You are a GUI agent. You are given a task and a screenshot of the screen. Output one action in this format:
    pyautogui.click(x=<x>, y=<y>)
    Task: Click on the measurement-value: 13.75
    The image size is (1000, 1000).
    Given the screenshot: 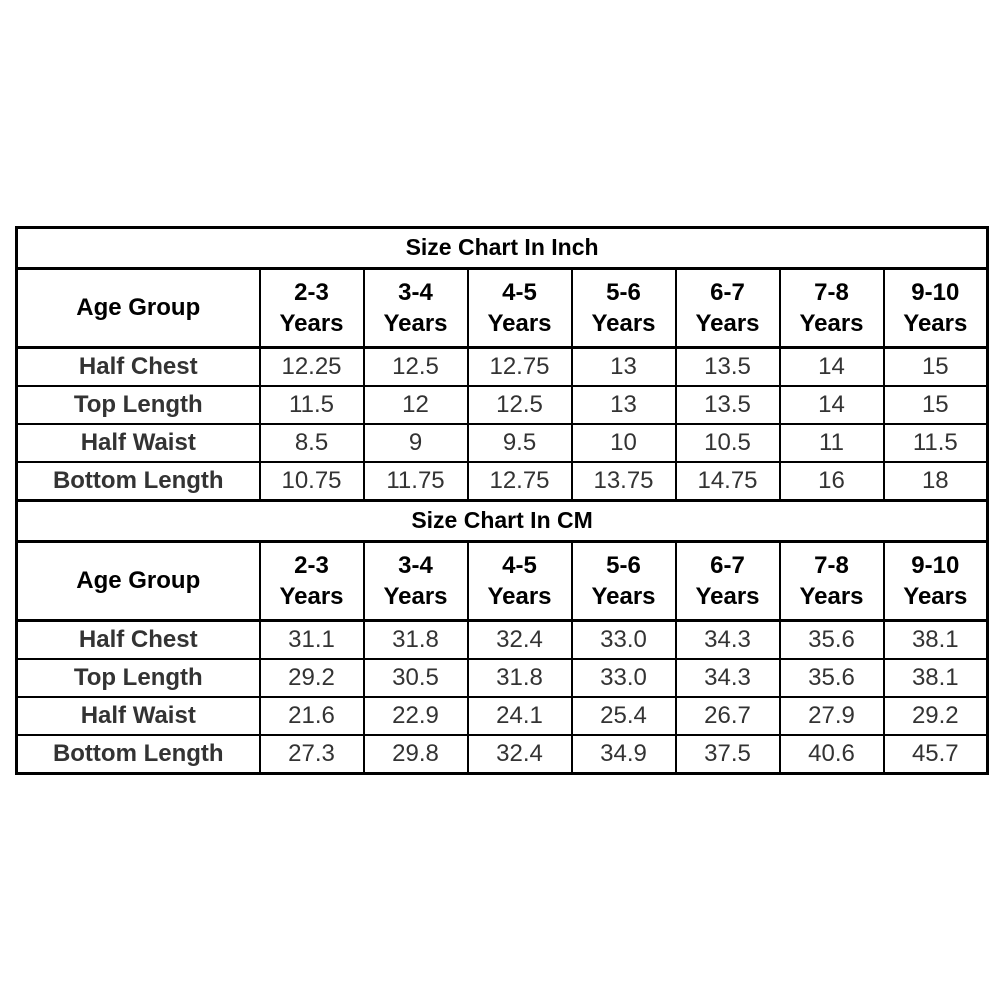 What is the action you would take?
    pyautogui.click(x=623, y=481)
    